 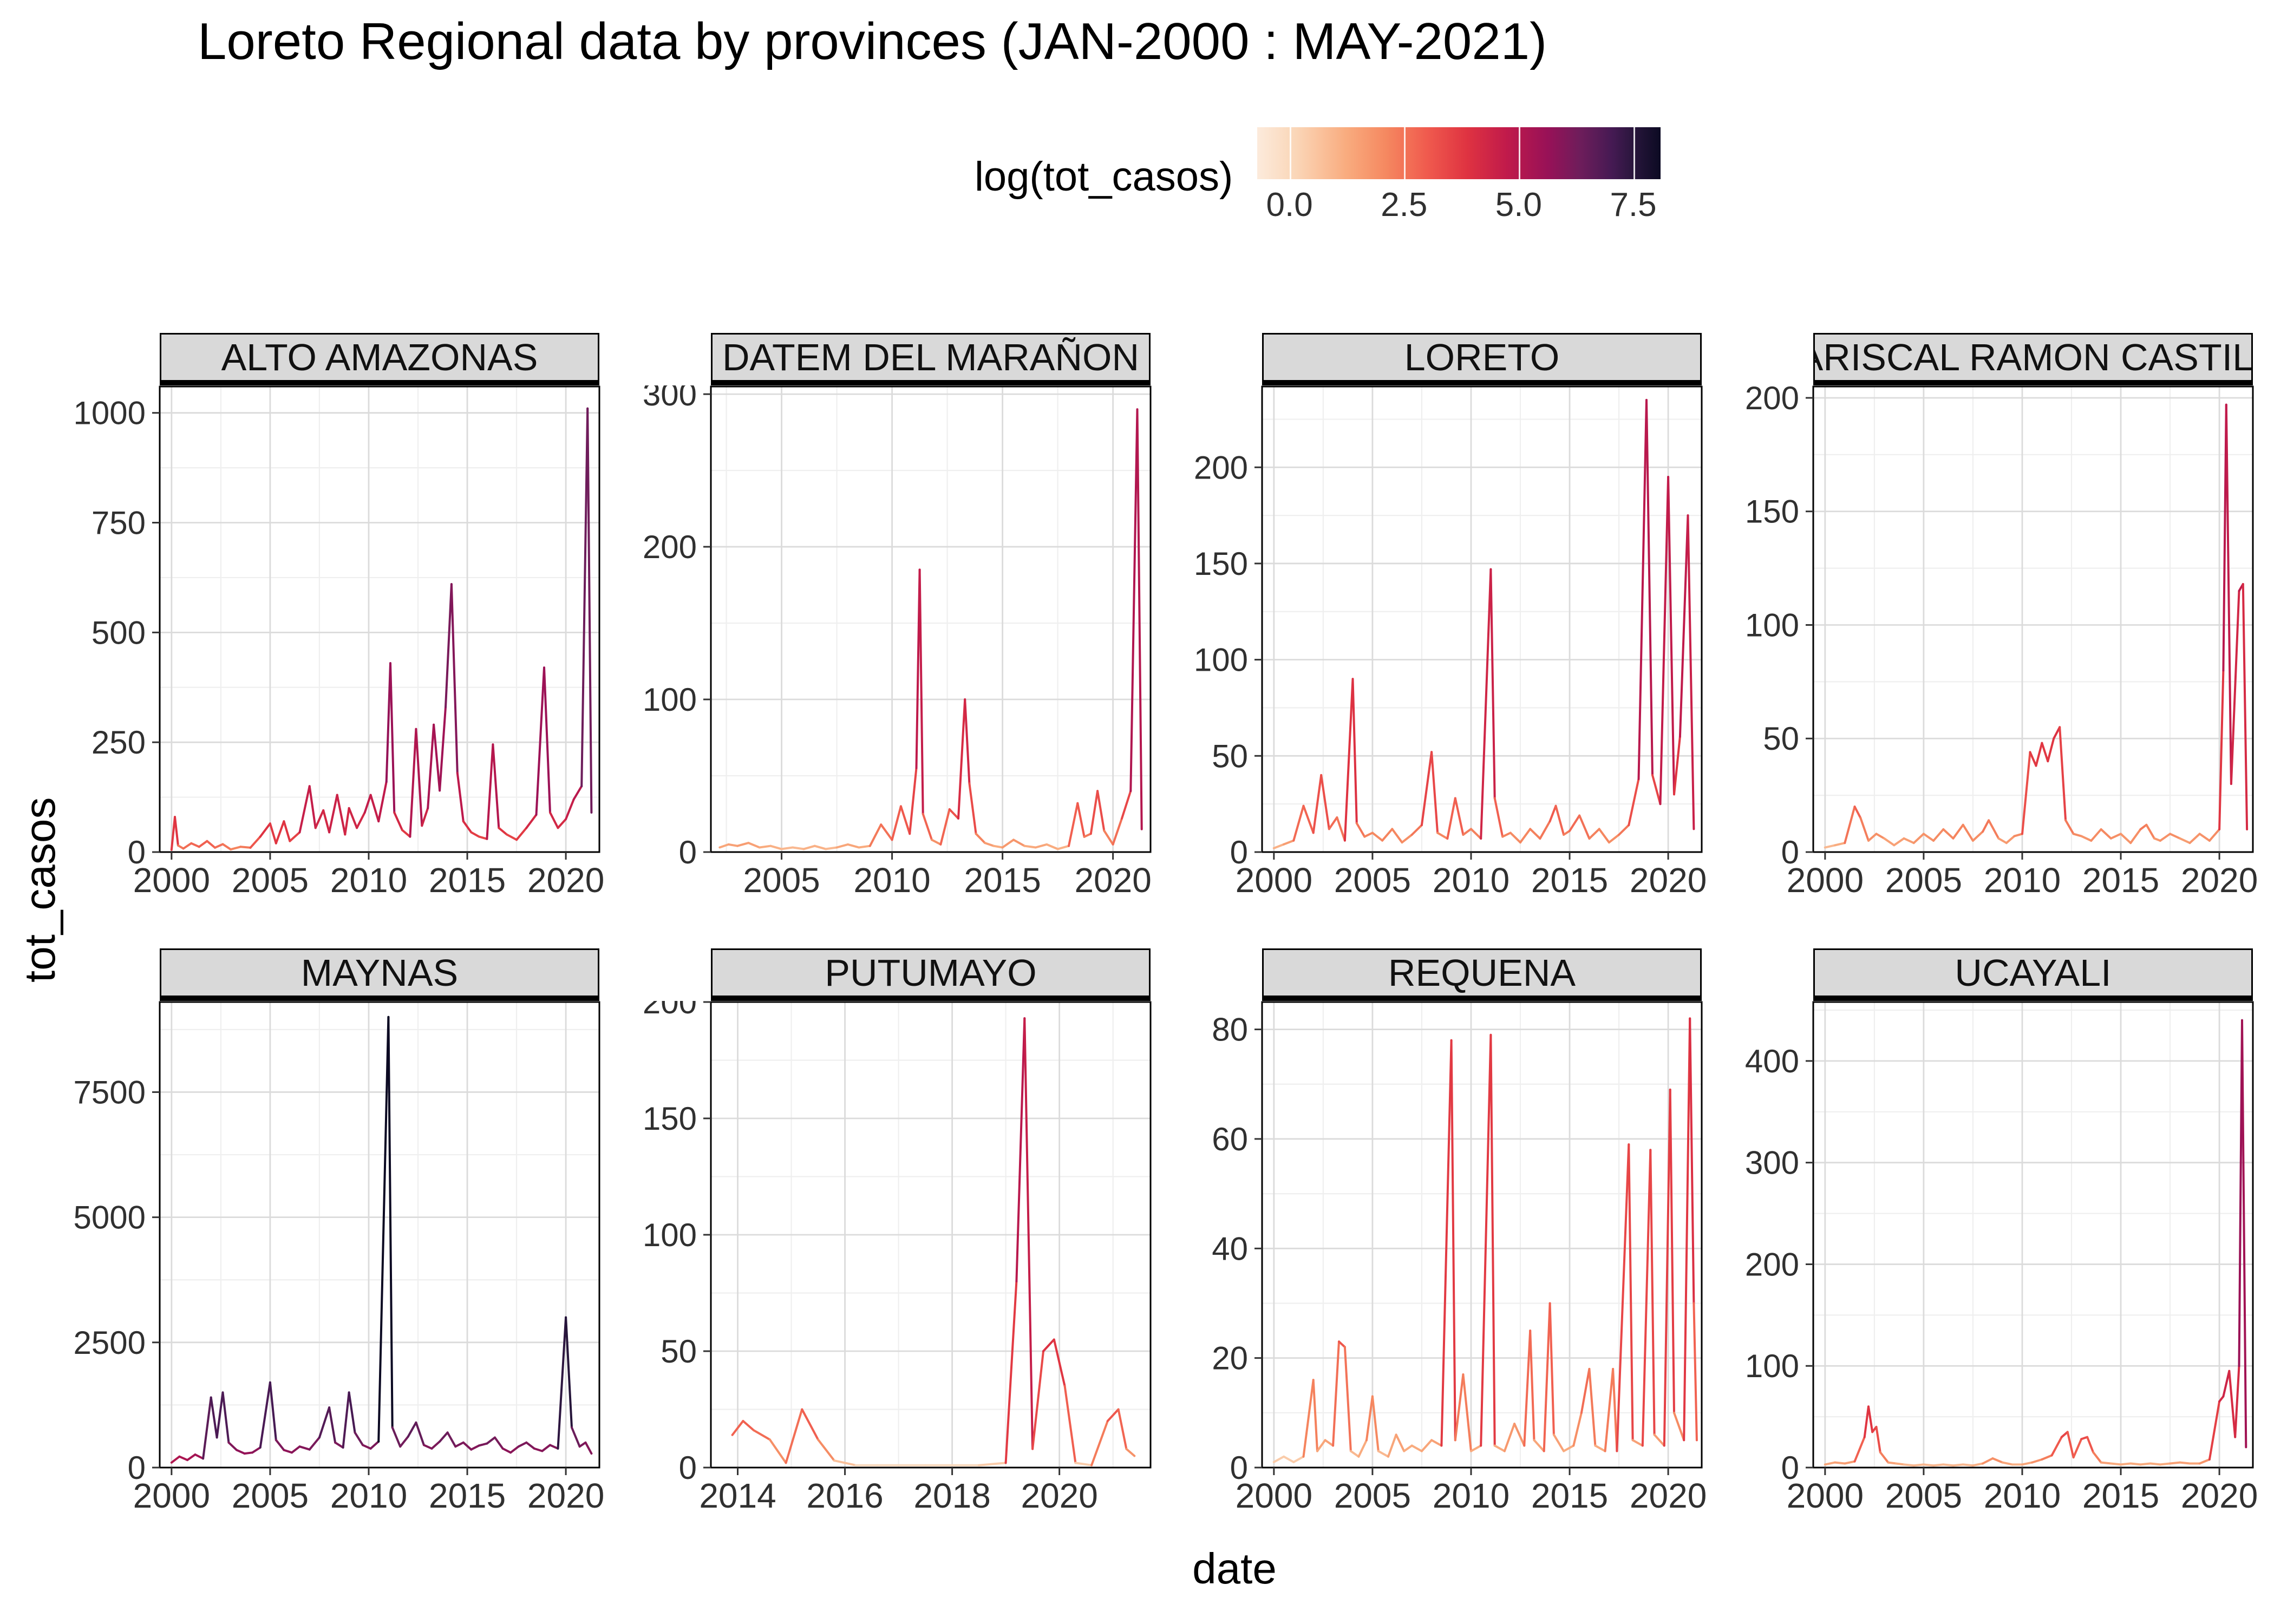 What do you see at coordinates (1634, 205) in the screenshot?
I see `legend-tick-label: 7.5` at bounding box center [1634, 205].